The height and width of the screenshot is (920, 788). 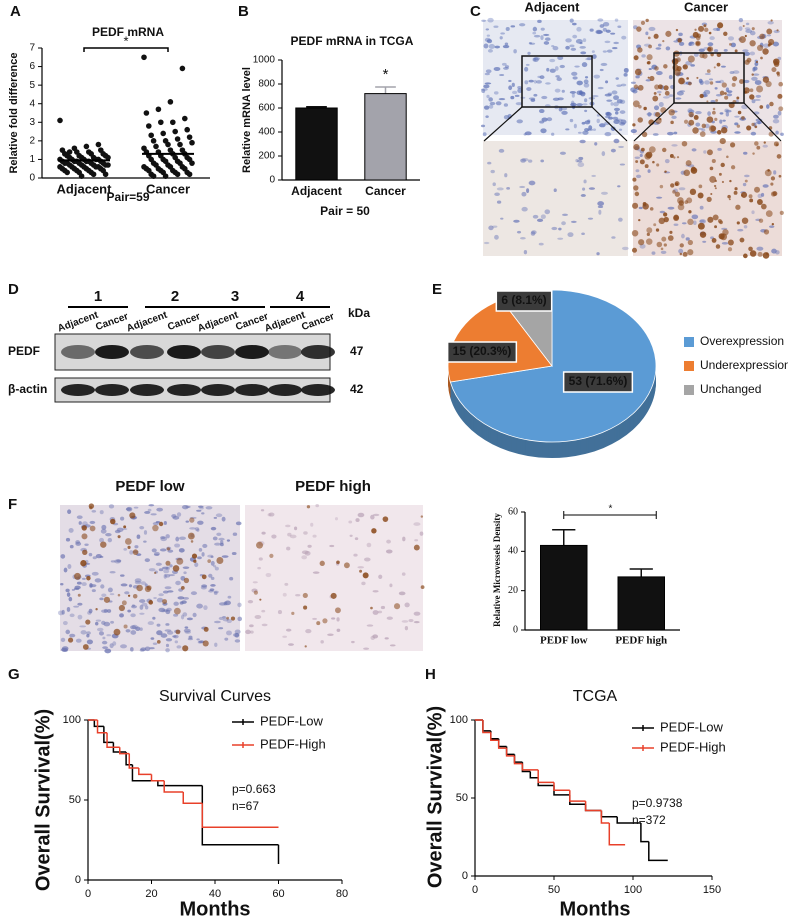 I want to click on image-label: Cancer, so click(x=706, y=7).